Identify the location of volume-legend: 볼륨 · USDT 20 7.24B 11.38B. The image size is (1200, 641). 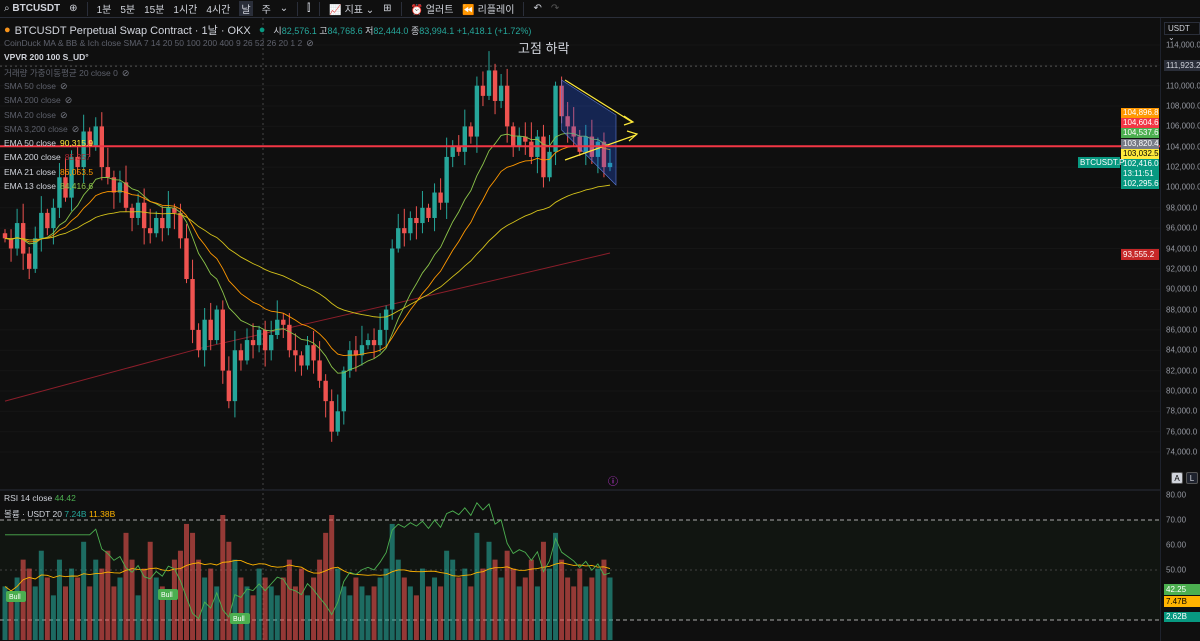
(60, 514).